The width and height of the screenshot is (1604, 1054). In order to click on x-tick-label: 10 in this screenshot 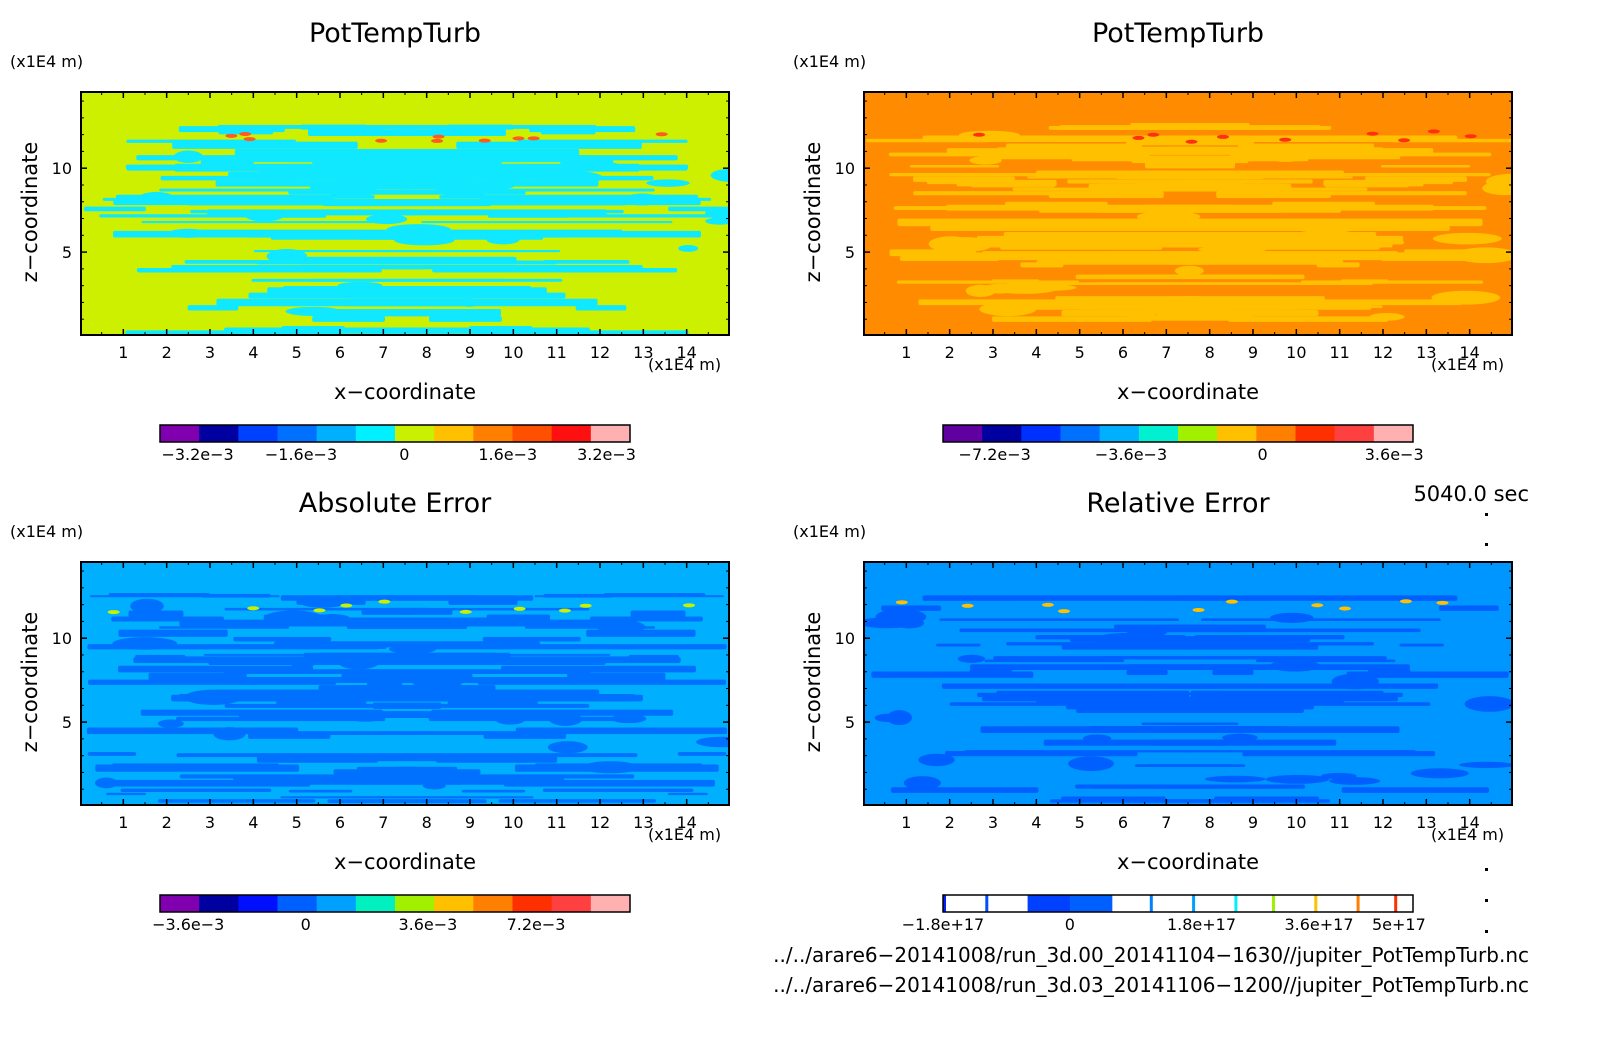, I will do `click(1296, 822)`.